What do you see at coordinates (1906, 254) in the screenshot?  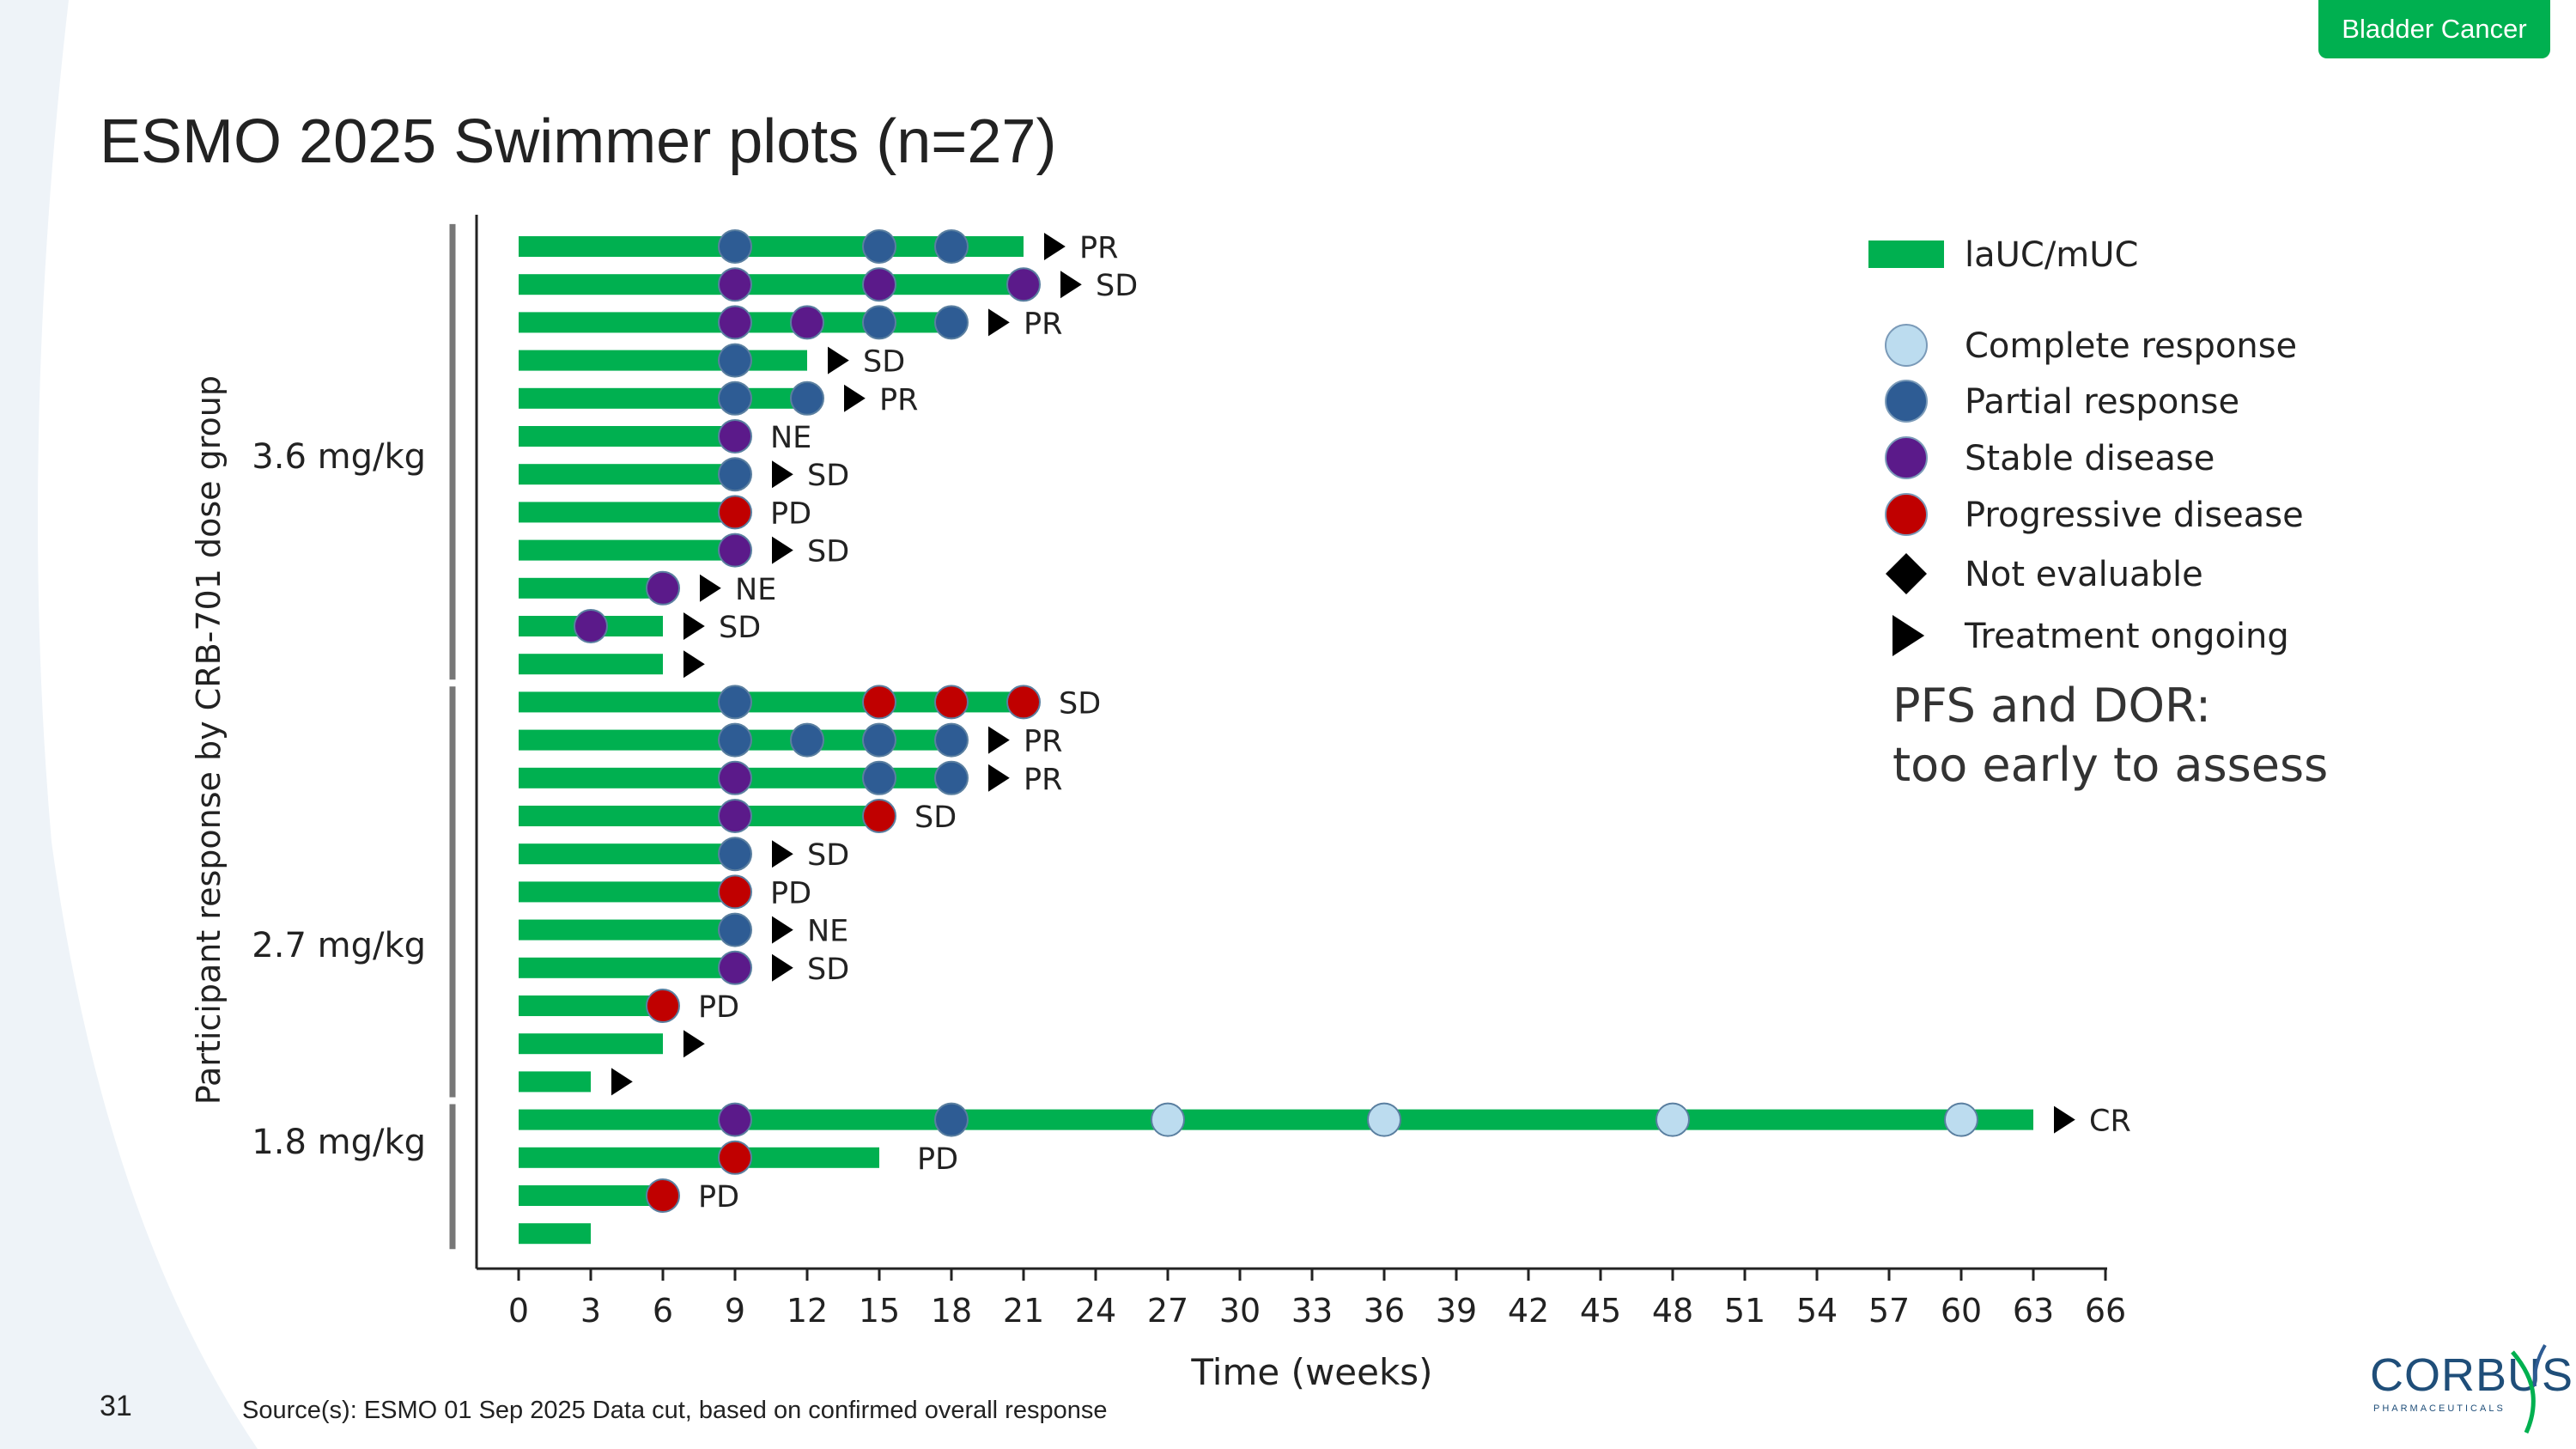 I see `legend-swatch-bar` at bounding box center [1906, 254].